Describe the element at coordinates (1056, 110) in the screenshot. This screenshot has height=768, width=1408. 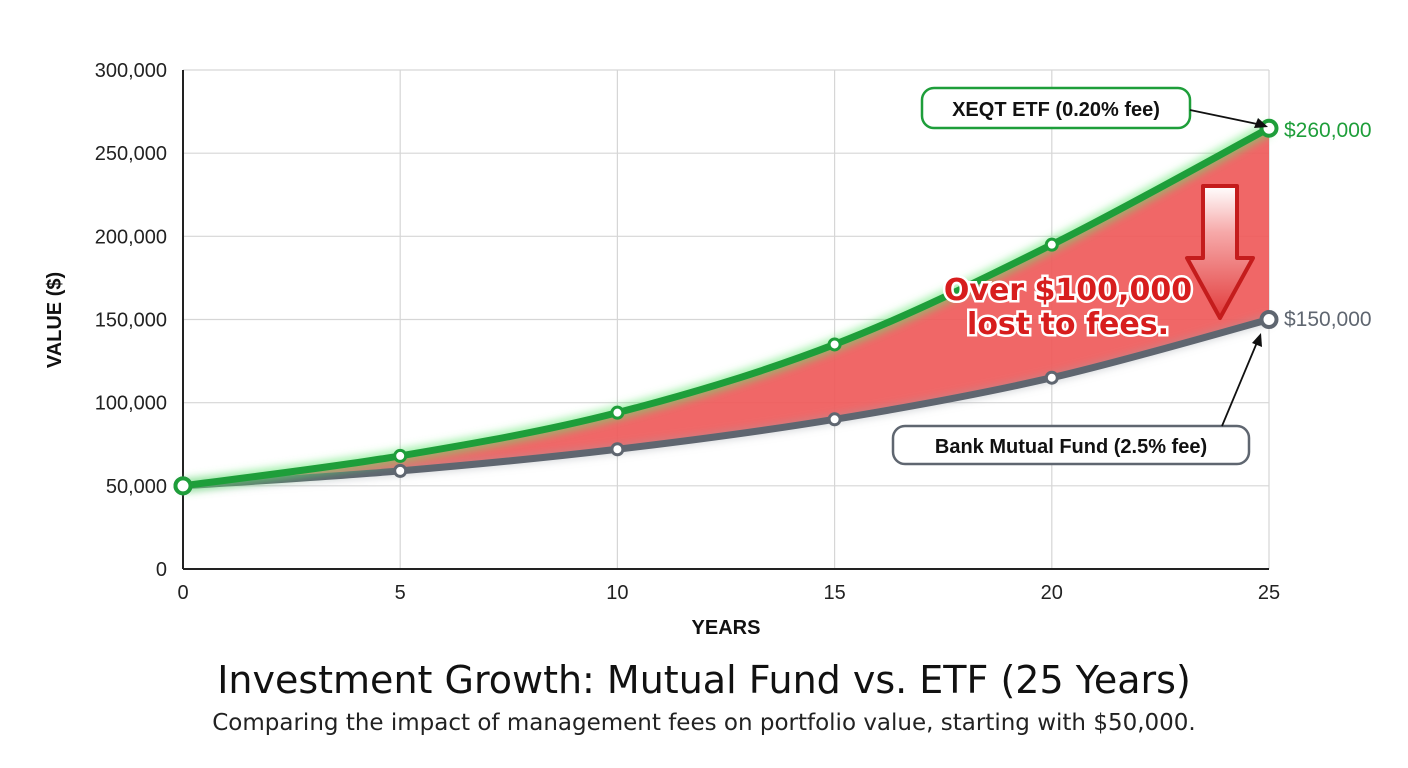
I see `etf-callout-label: XEQT ETF (0.20% fee)` at that location.